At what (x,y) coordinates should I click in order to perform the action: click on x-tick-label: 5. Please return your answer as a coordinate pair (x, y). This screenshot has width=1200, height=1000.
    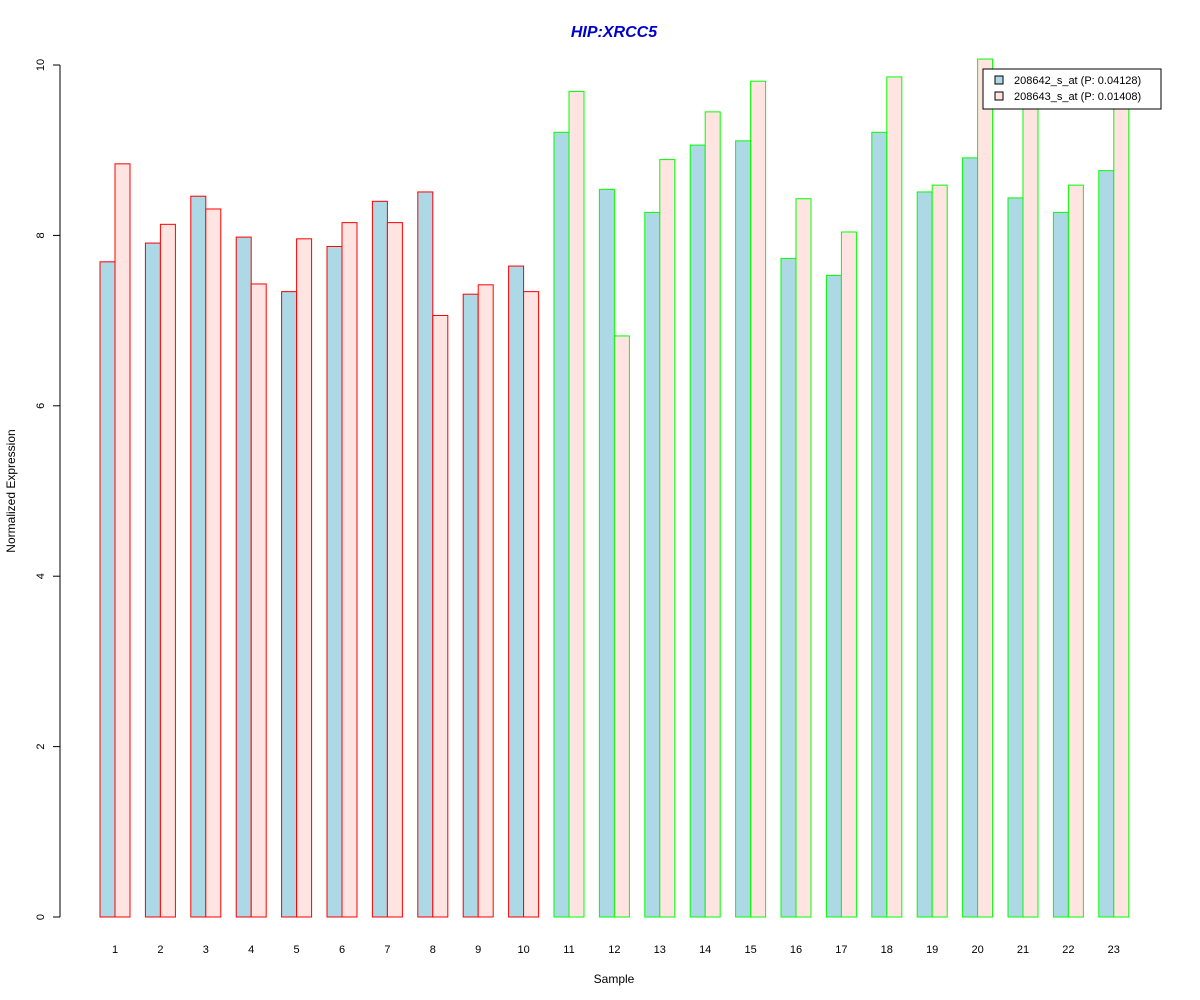
    Looking at the image, I should click on (297, 950).